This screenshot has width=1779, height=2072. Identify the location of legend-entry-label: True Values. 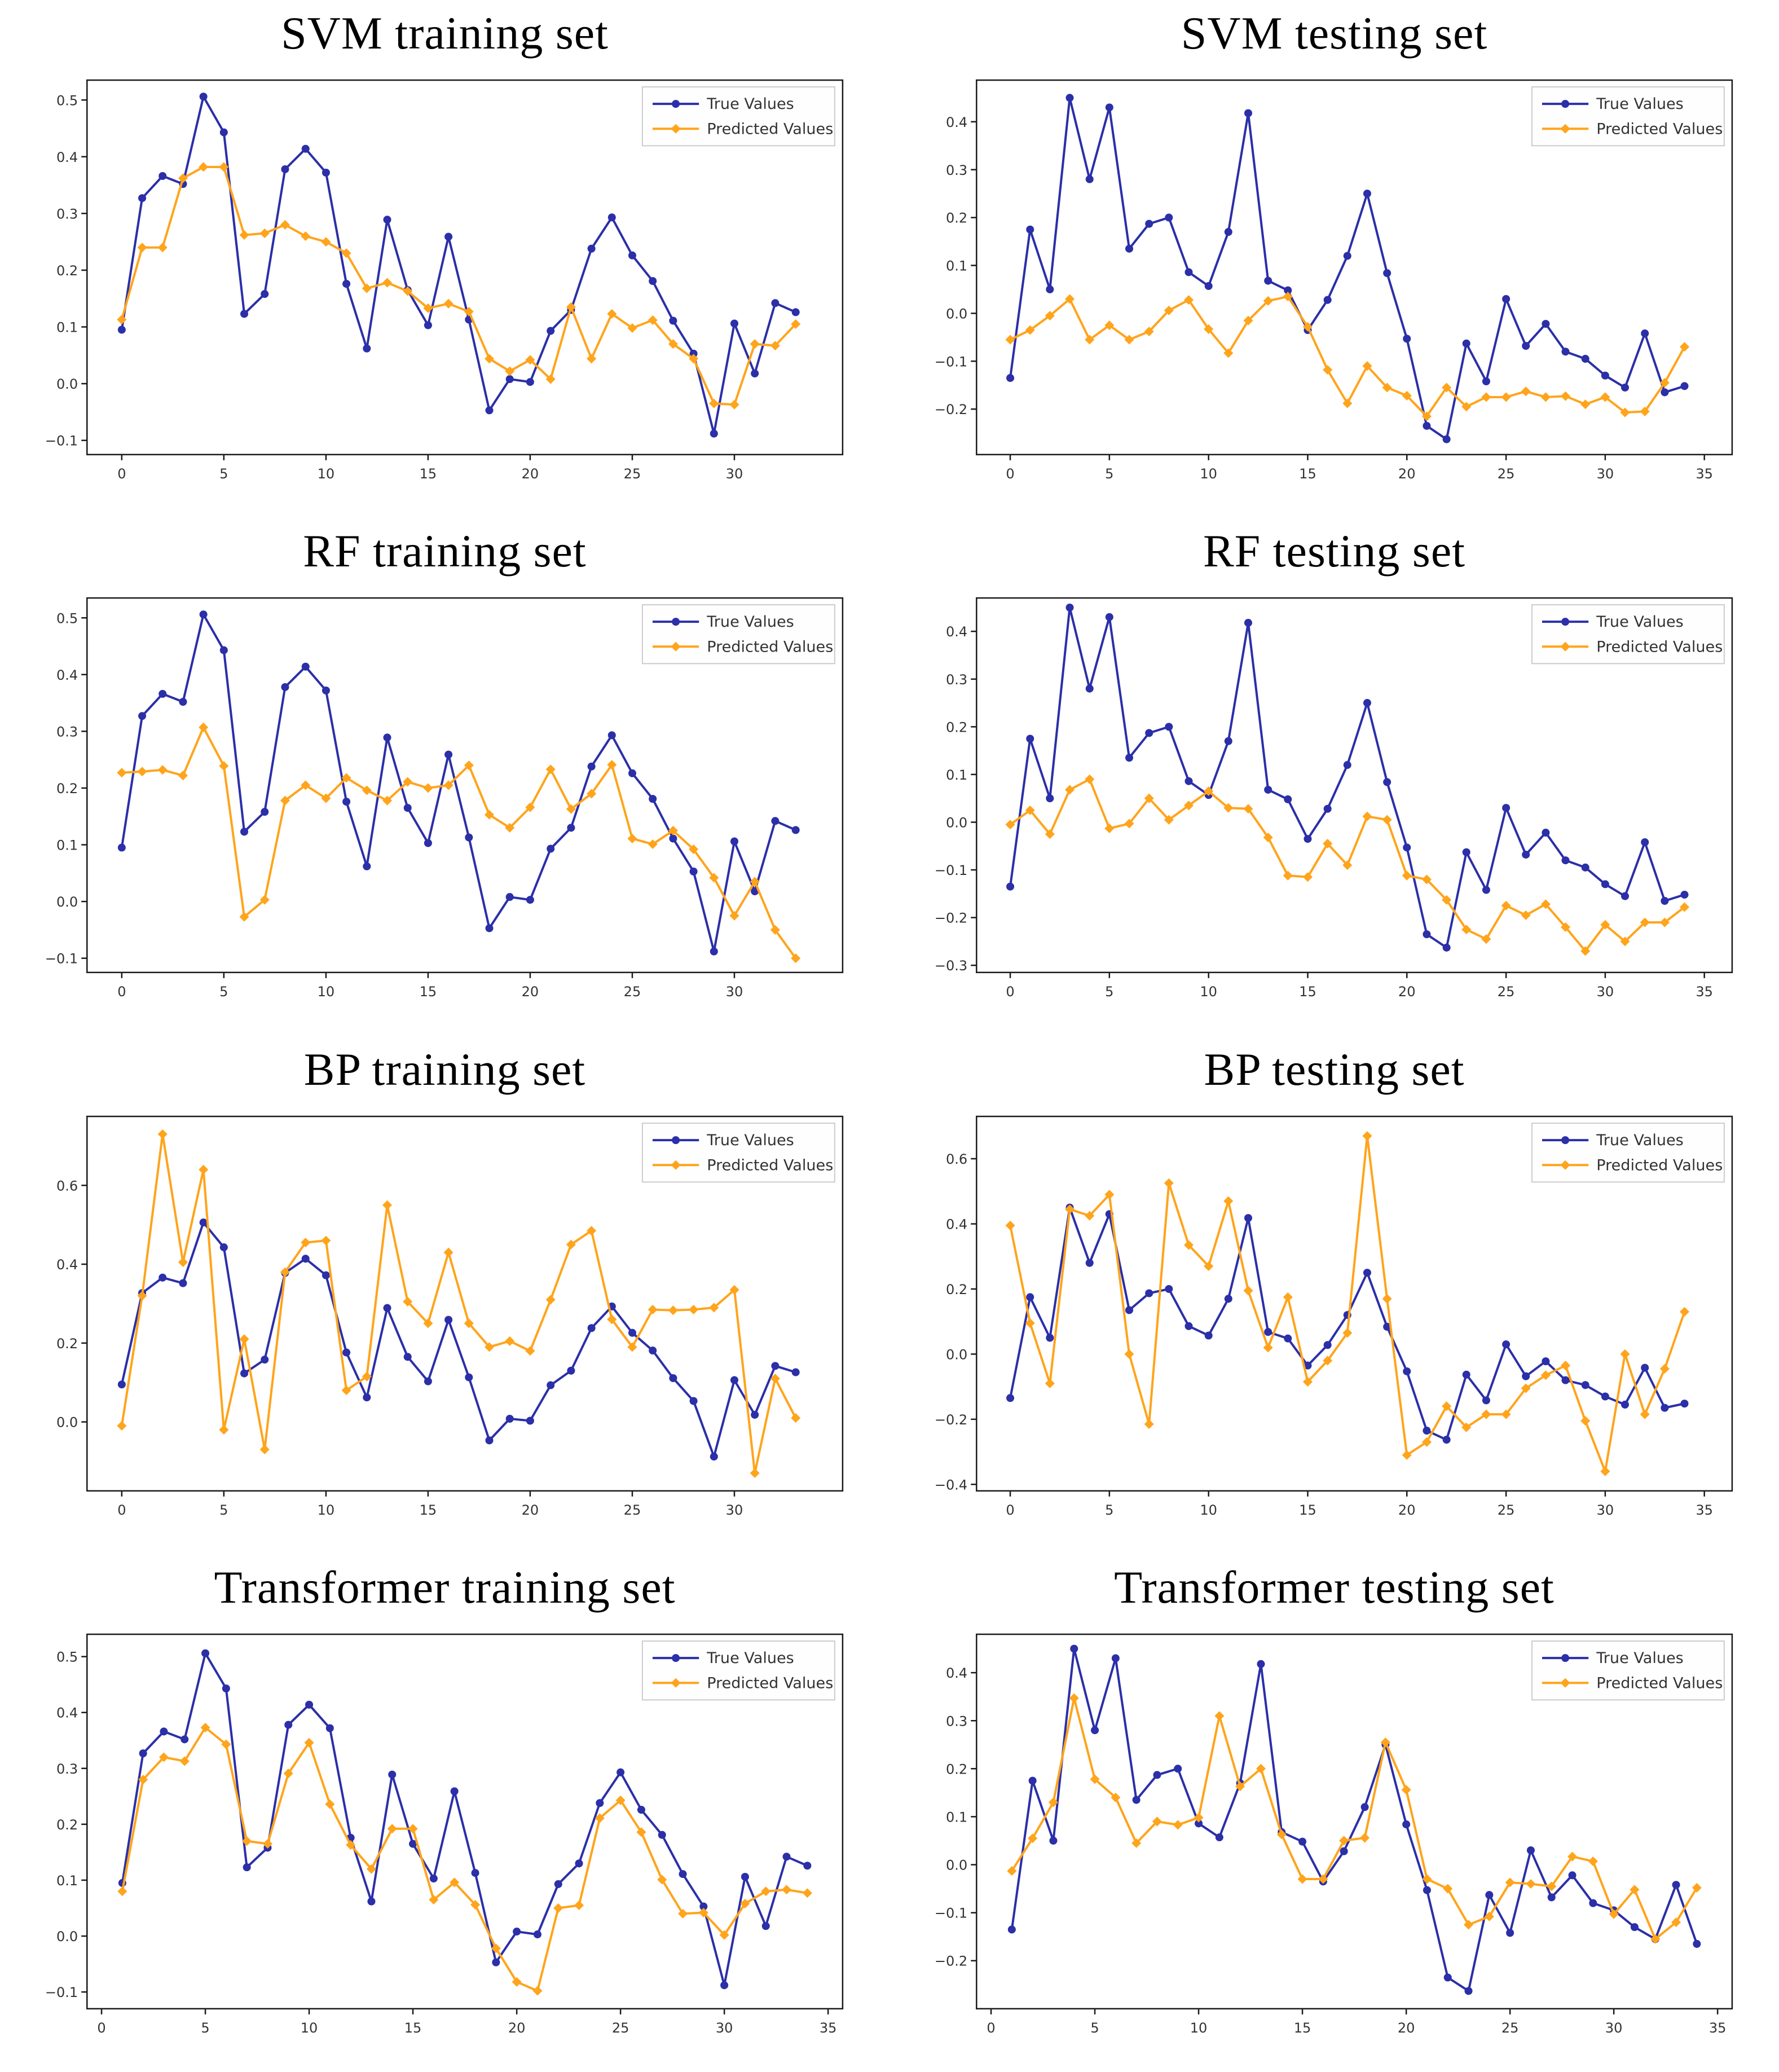
(750, 104).